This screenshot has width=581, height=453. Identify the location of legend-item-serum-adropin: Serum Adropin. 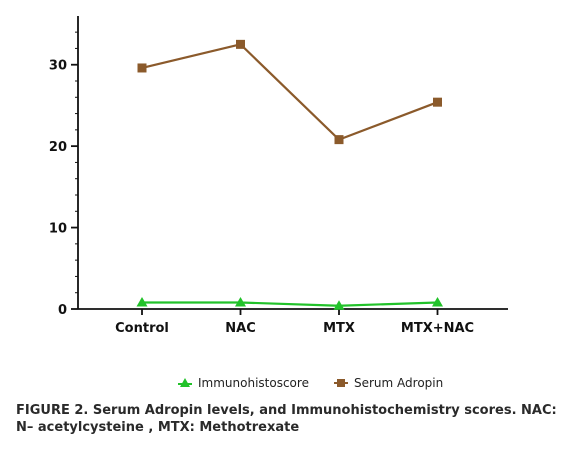
(388, 383).